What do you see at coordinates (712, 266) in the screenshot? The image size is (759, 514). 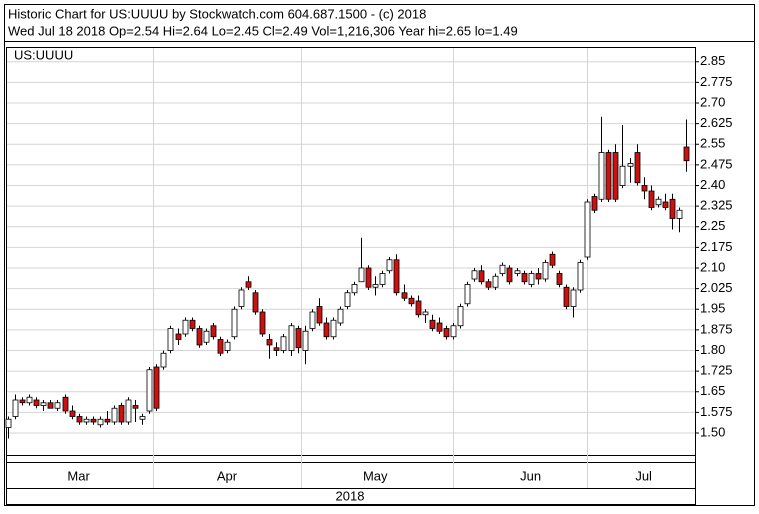 I see `y-tick-label: 2.10` at bounding box center [712, 266].